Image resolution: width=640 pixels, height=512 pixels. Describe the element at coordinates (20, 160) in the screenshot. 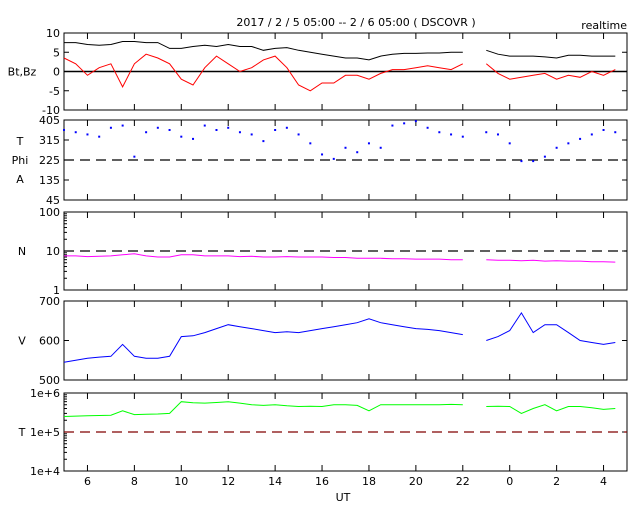

I see `panel-label: Phi` at that location.